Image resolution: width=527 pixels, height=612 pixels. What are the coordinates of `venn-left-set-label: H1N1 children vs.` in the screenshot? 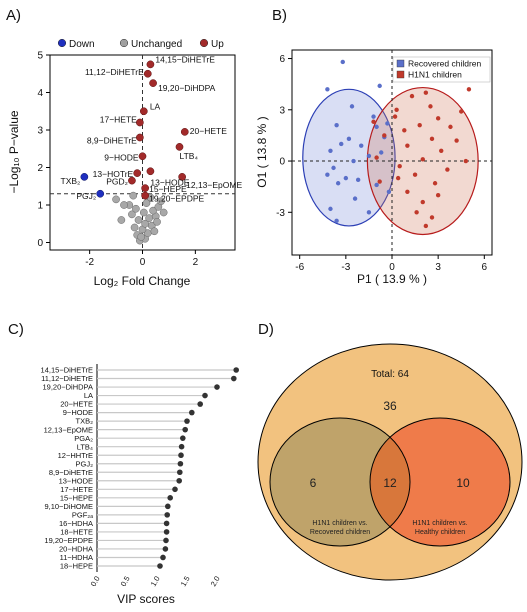 It's located at (339, 523).